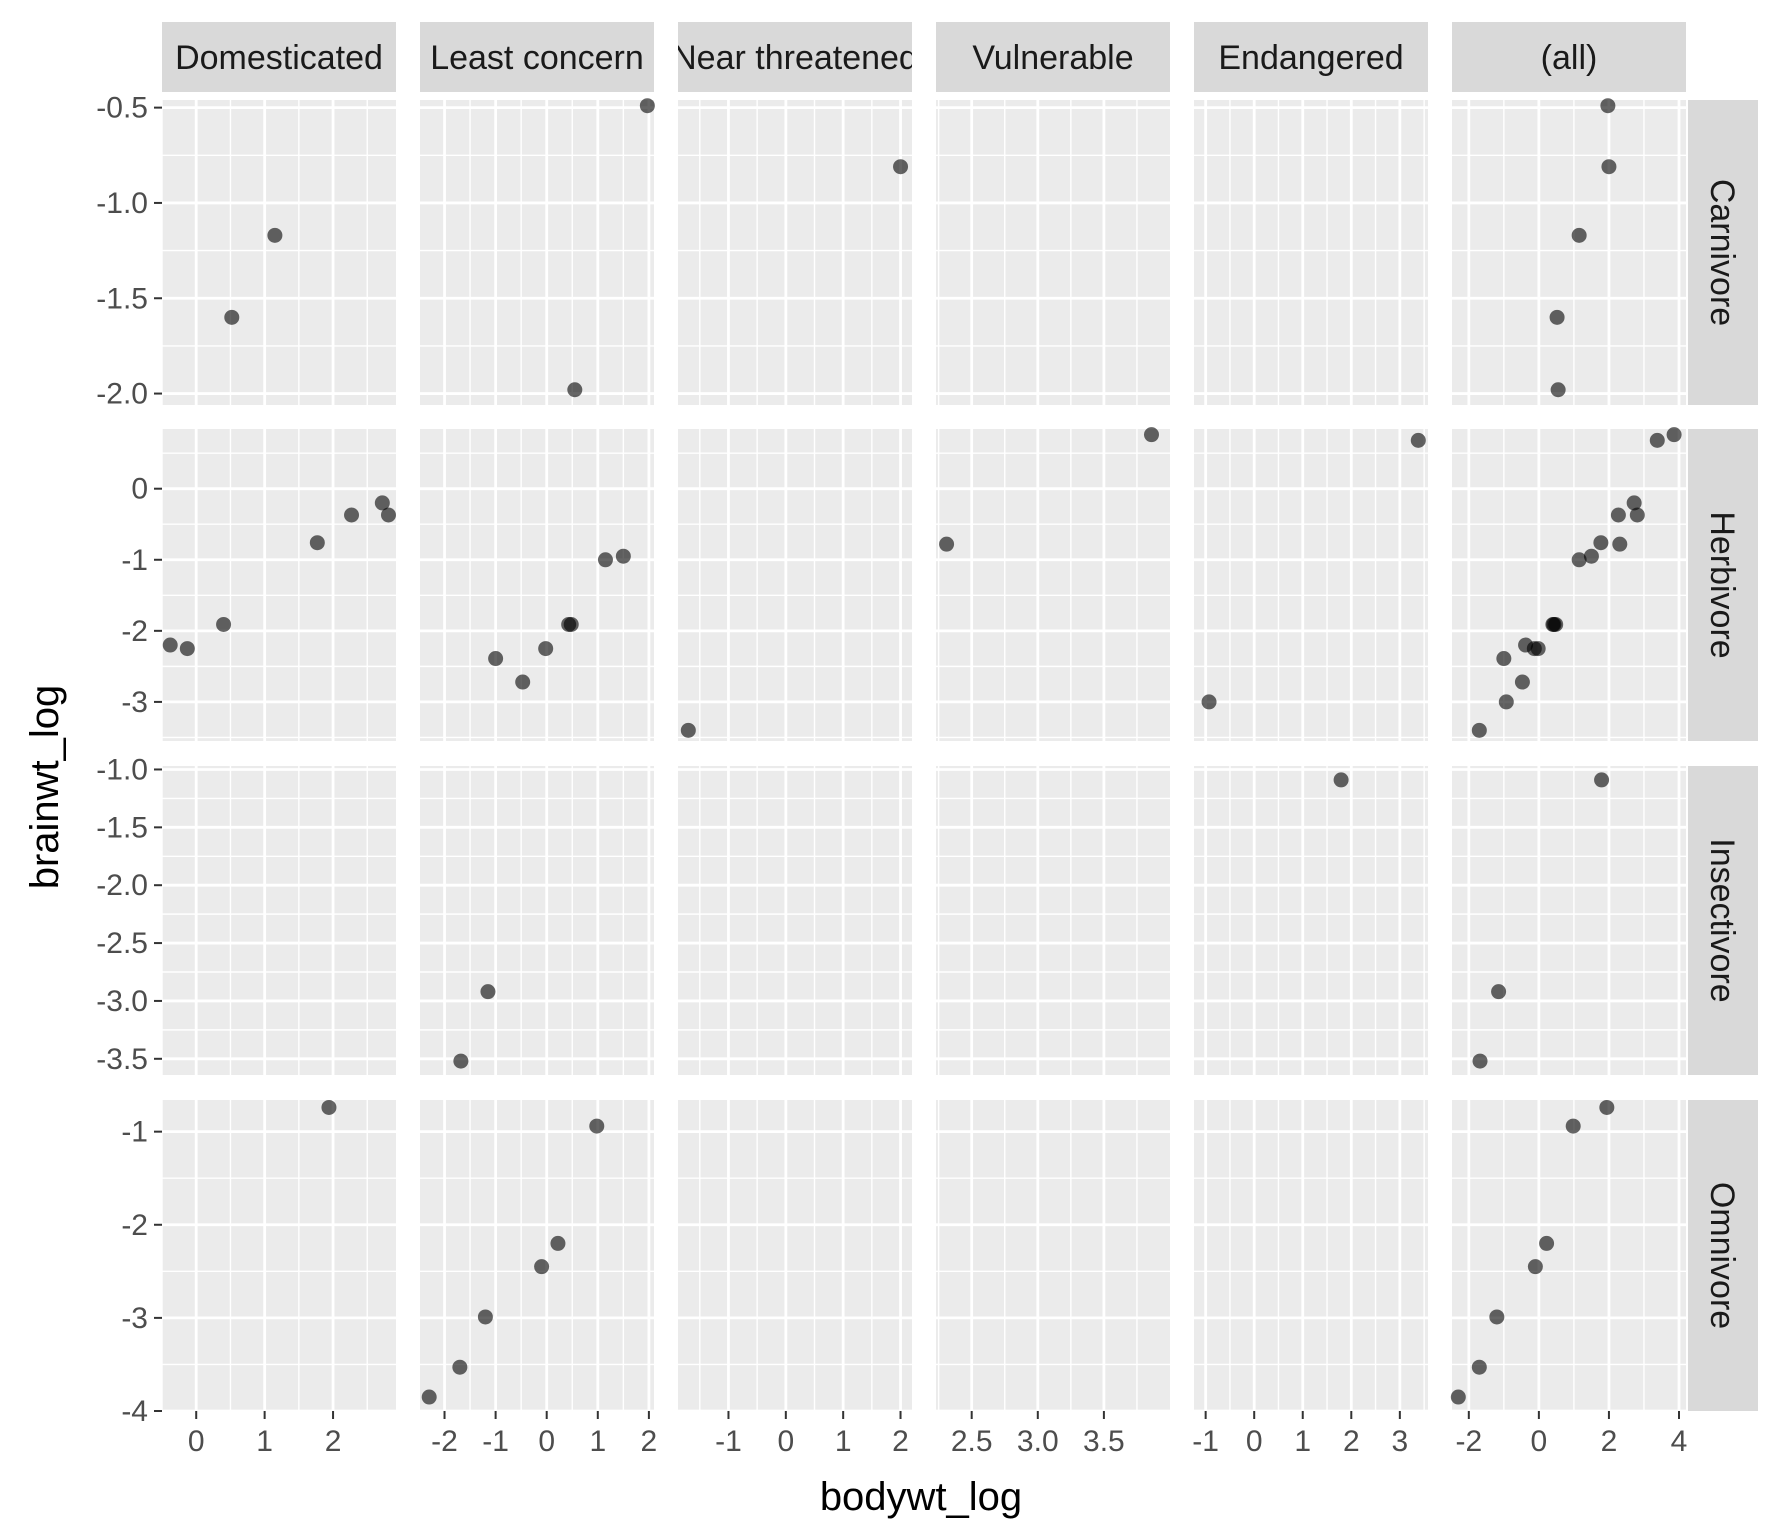  I want to click on col-strip: Endangered, so click(1311, 57).